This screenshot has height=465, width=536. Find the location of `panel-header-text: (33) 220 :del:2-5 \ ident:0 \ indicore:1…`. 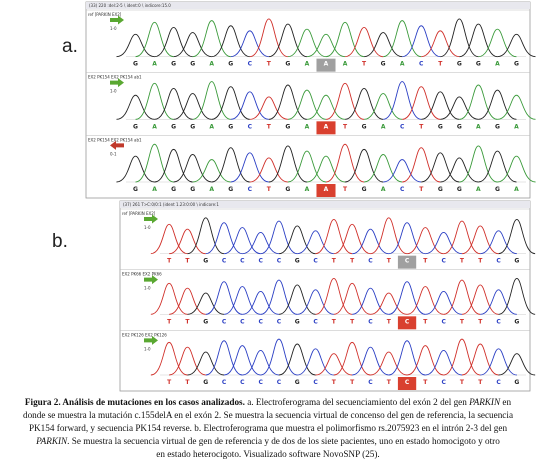

panel-header-text: (33) 220 :del:2-5 \ ident:0 \ indicore:1… is located at coordinates (130, 5).